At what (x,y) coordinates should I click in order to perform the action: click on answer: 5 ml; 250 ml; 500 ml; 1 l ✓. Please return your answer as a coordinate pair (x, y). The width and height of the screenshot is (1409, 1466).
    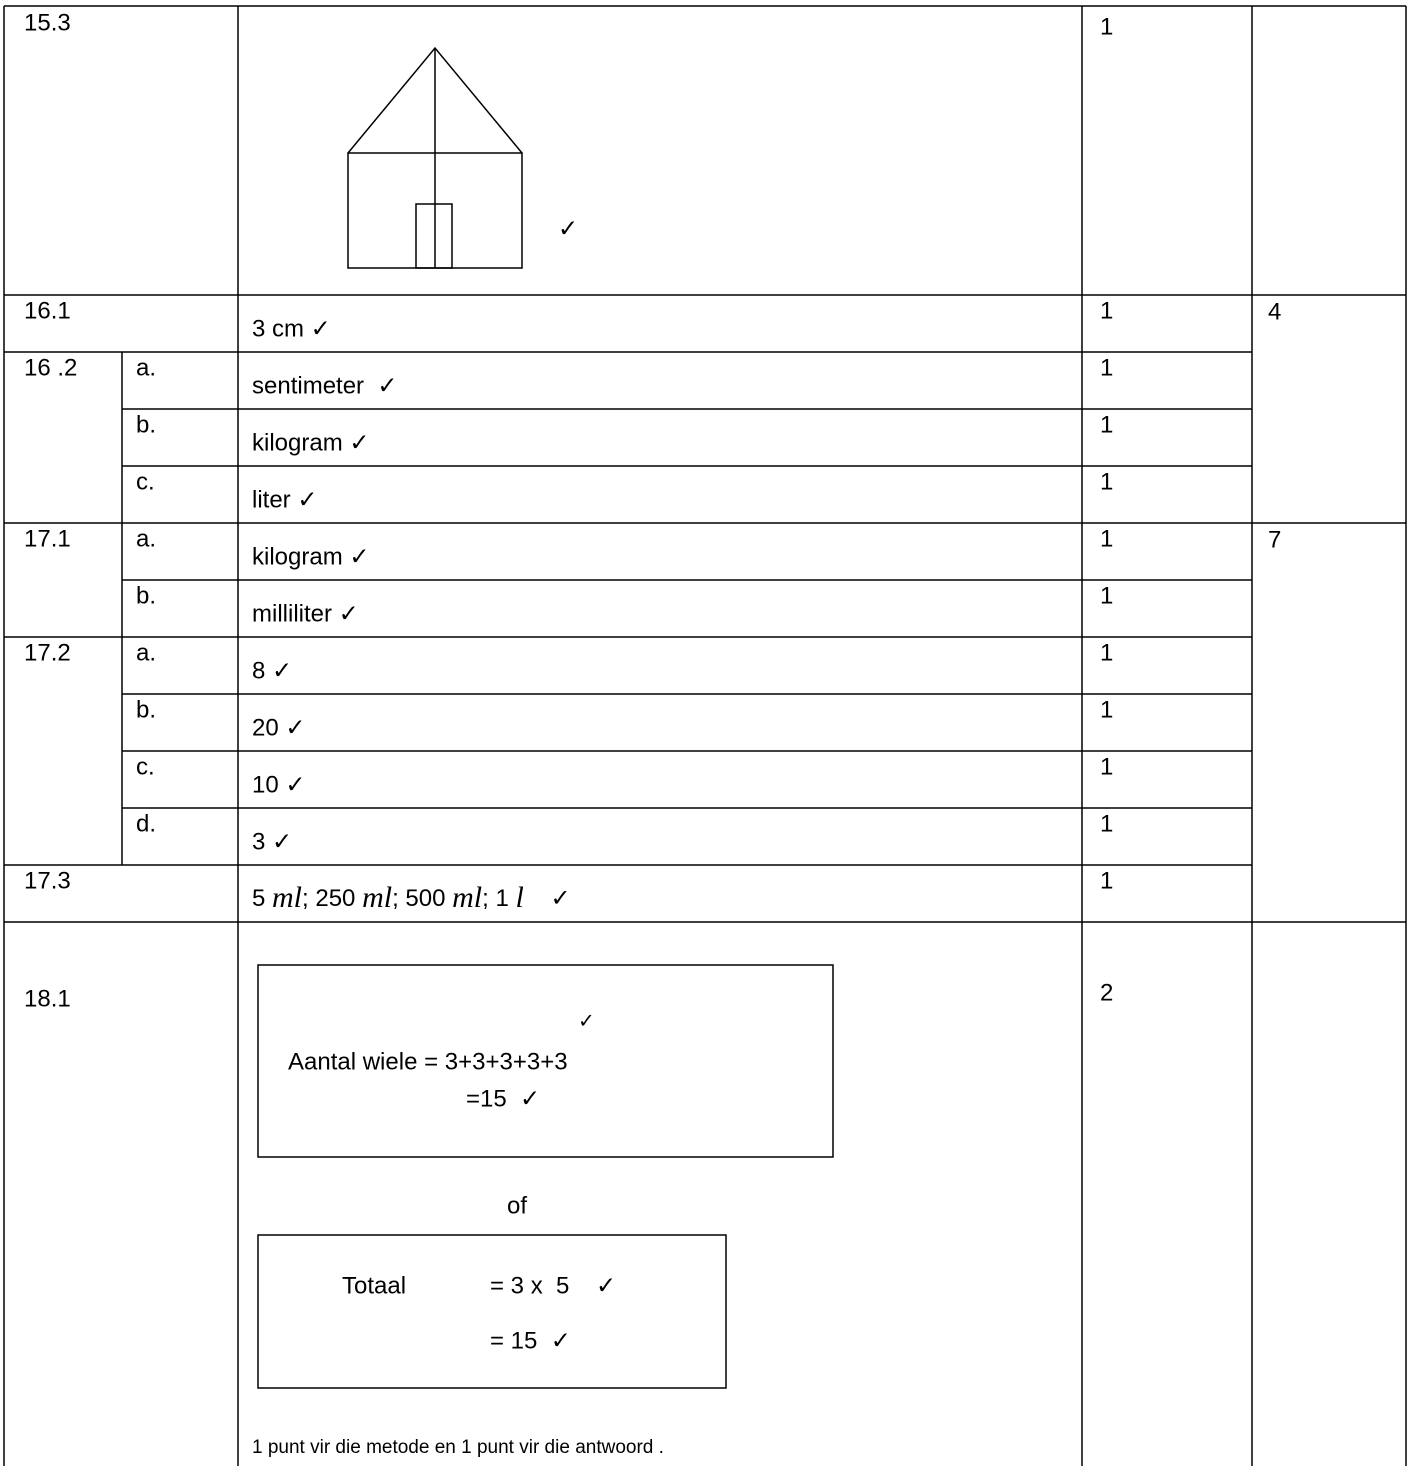
    Looking at the image, I should click on (411, 897).